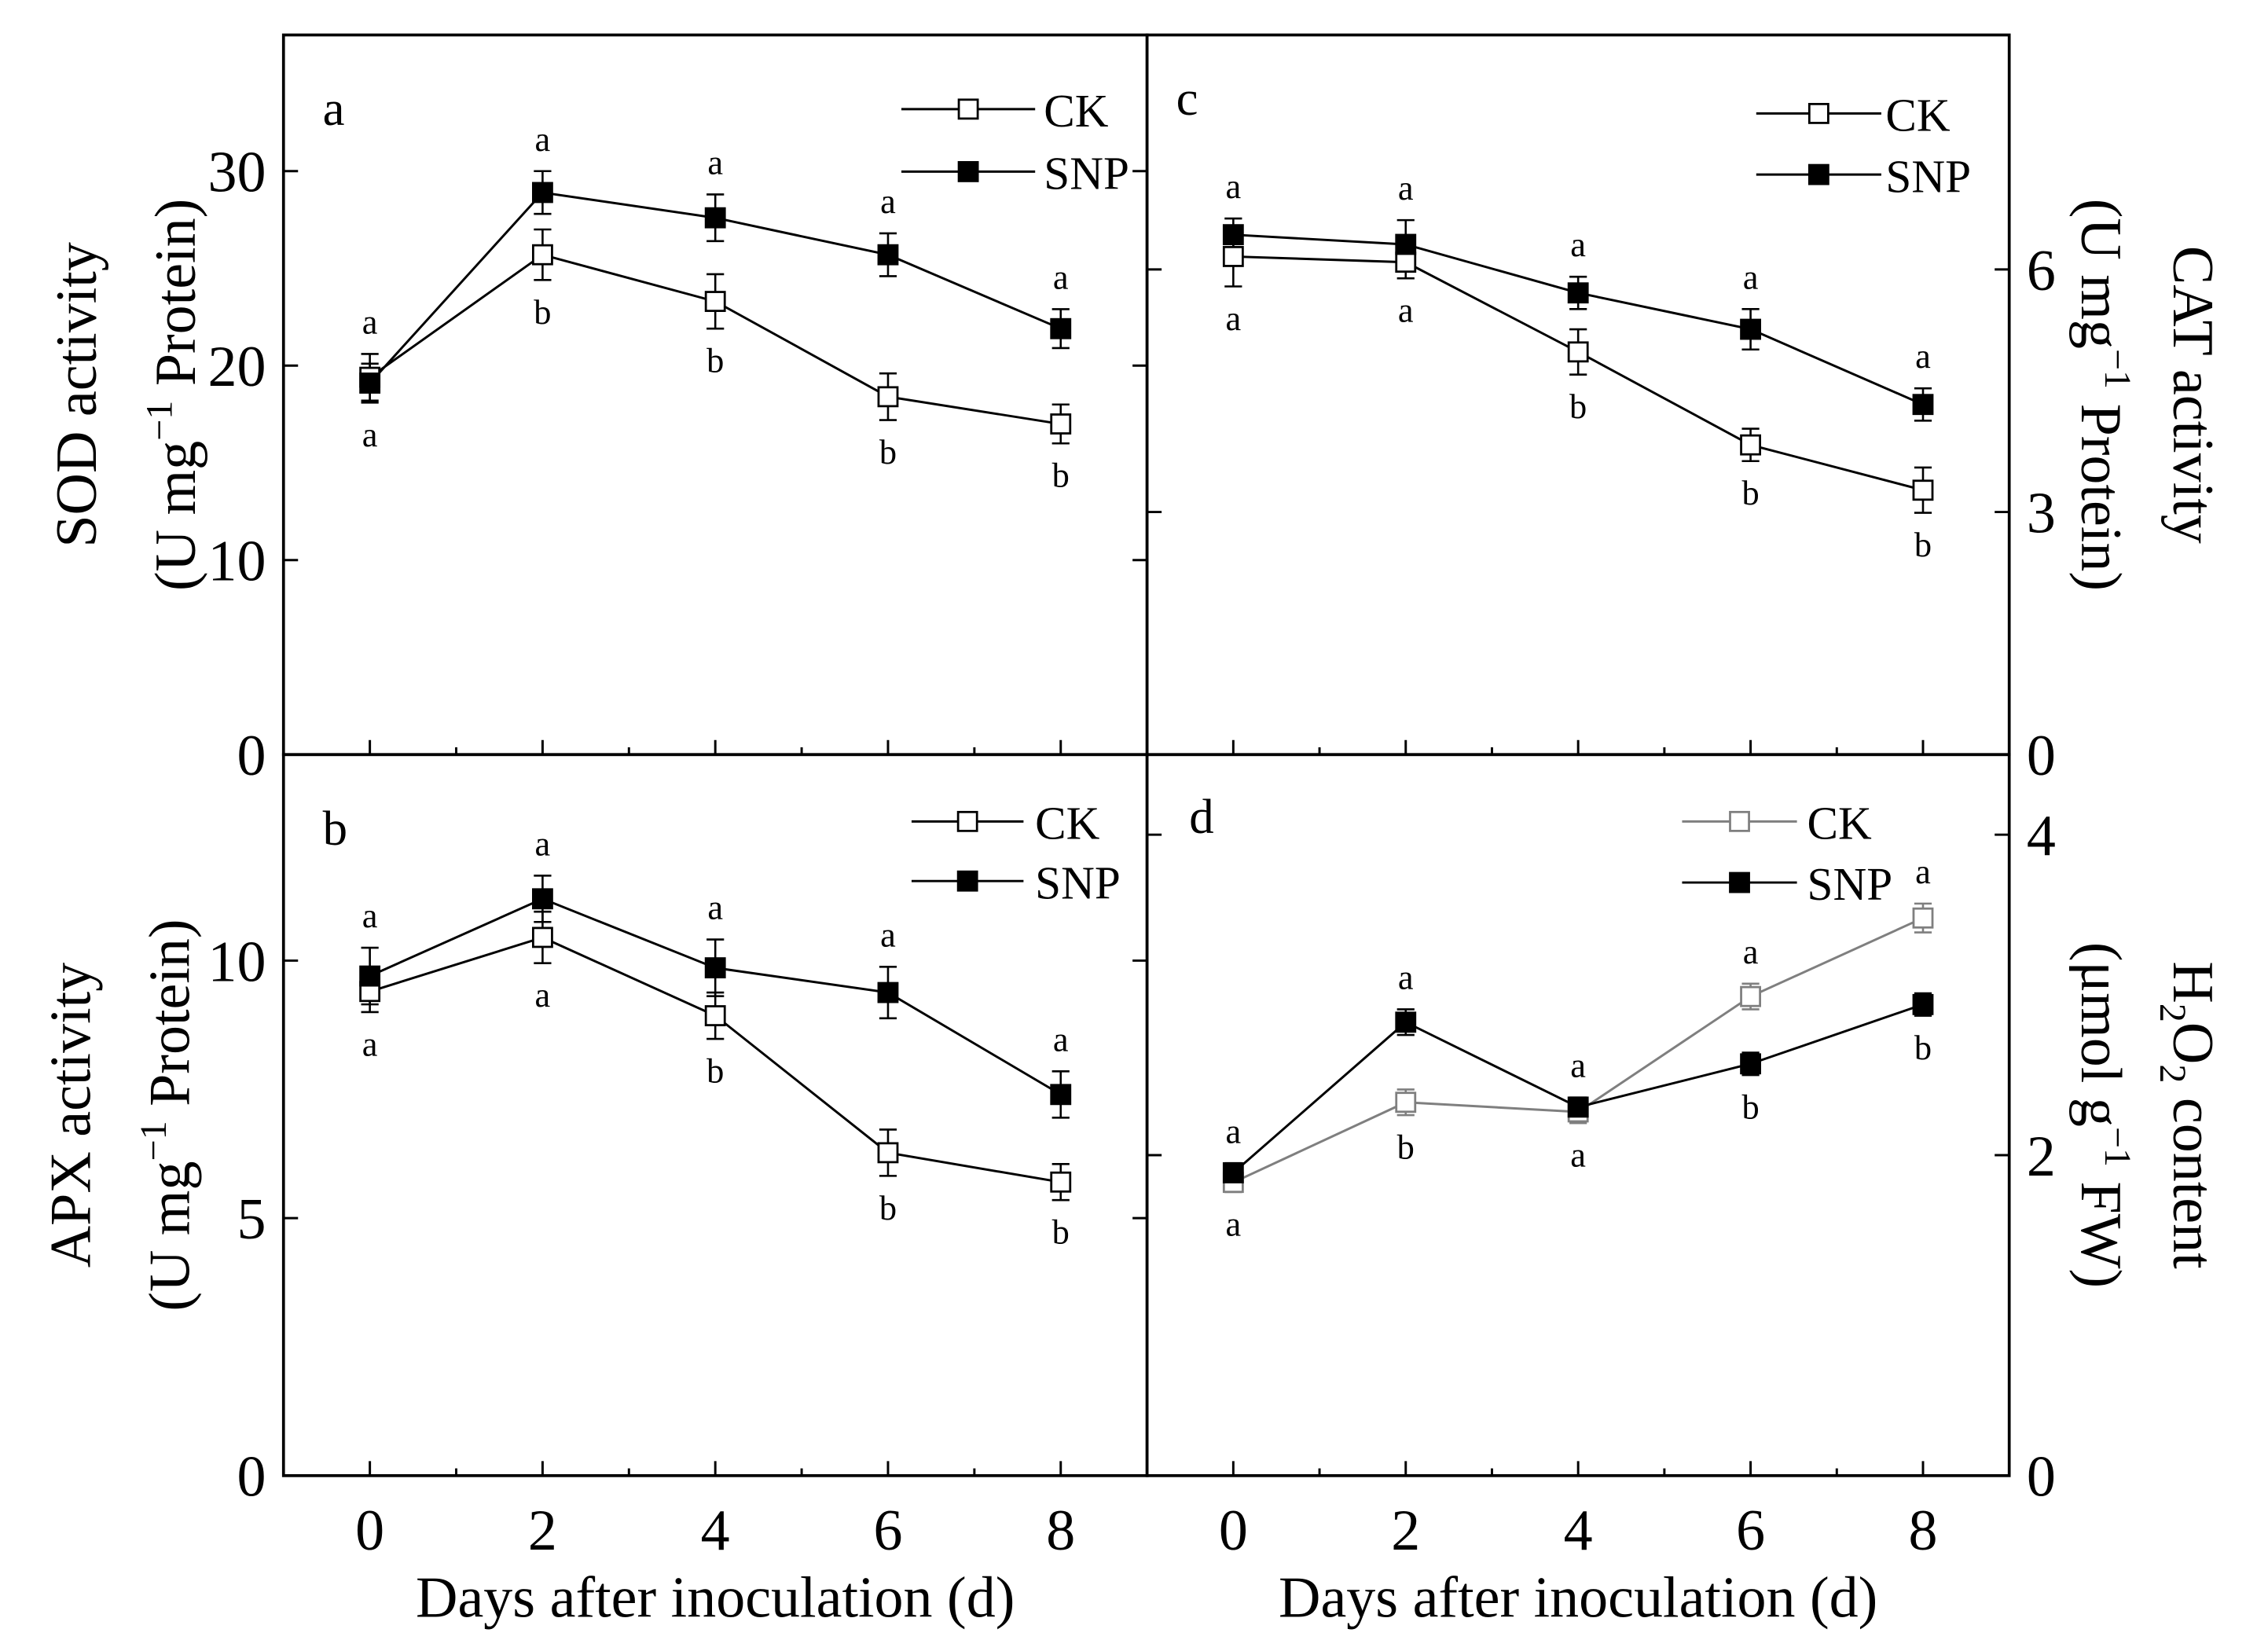 The height and width of the screenshot is (1640, 2268). Describe the element at coordinates (2193, 1043) in the screenshot. I see `y-axis-label-segment: O` at that location.